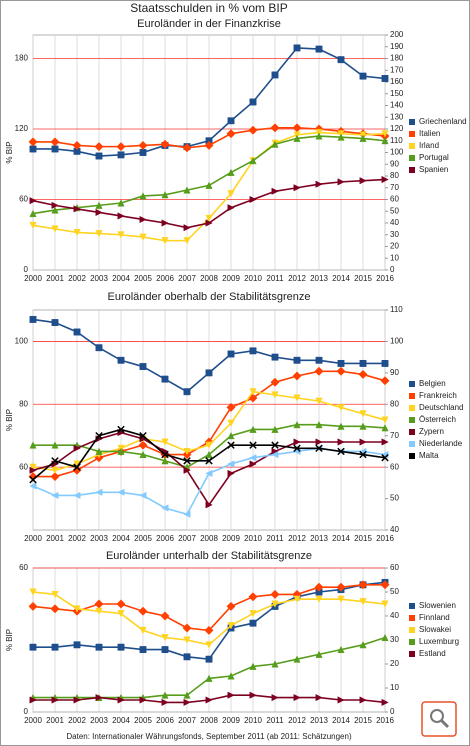  I want to click on legend-label: Luxemburg, so click(439, 641).